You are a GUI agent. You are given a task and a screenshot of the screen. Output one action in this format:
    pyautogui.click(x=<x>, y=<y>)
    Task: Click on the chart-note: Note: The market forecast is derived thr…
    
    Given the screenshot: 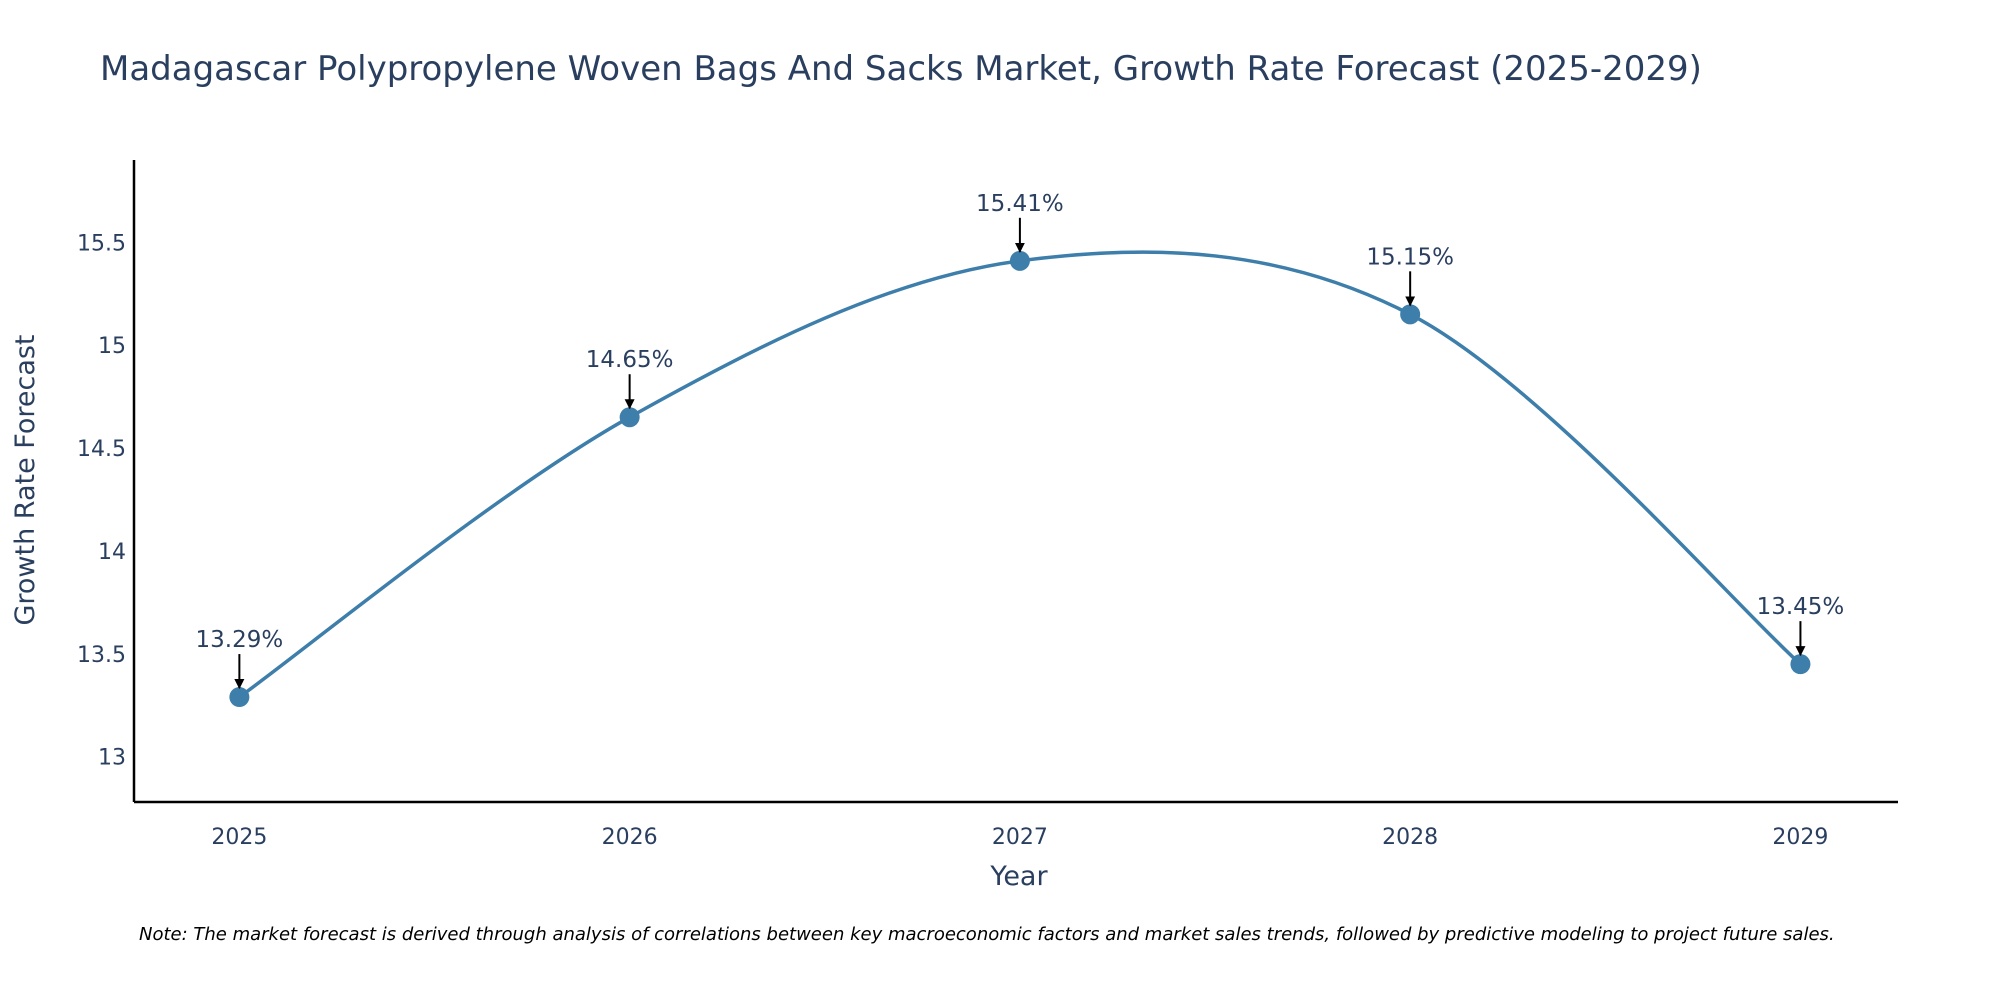 What is the action you would take?
    pyautogui.click(x=987, y=934)
    